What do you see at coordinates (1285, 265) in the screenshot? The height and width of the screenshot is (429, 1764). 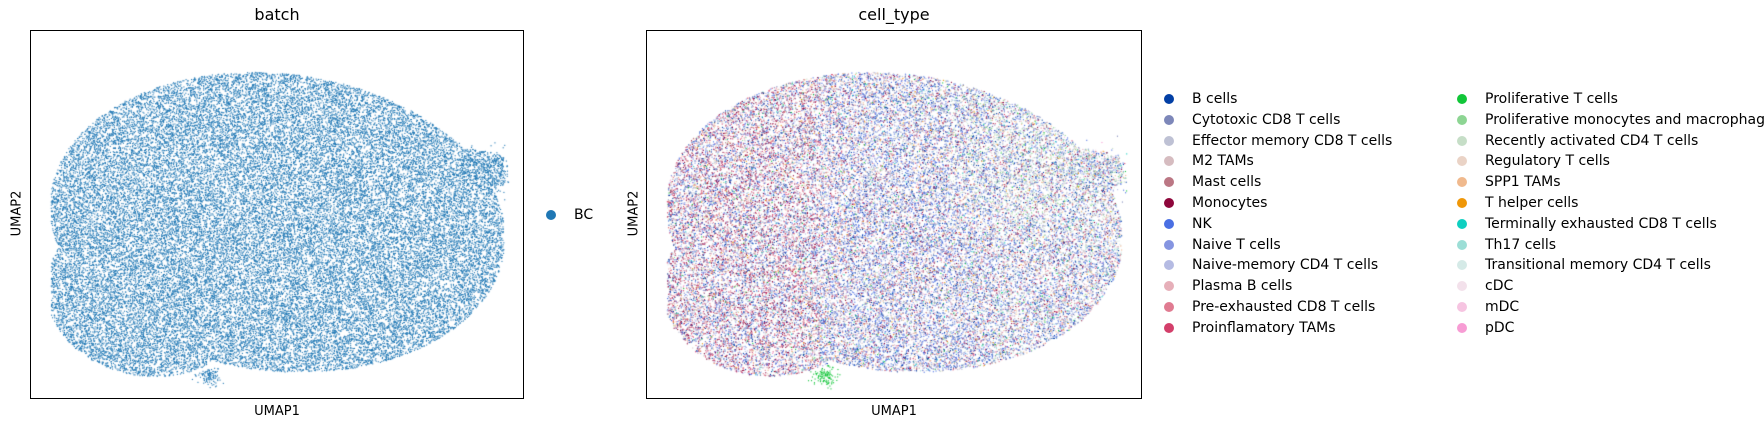 I see `legend-label: Naive-memory CD4 T cells` at bounding box center [1285, 265].